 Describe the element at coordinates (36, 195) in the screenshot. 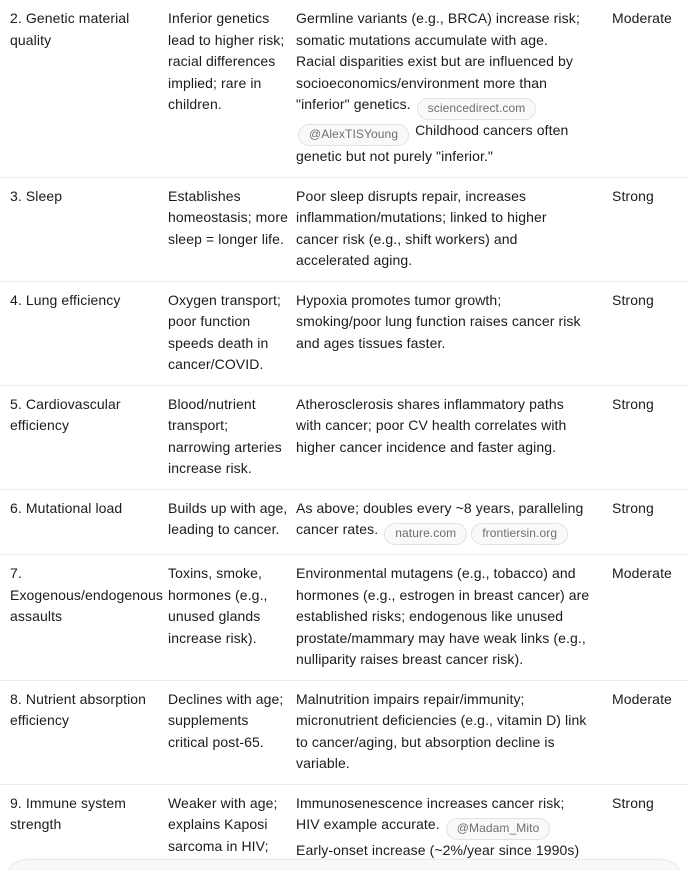

I see `factor-cell: 3. Sleep` at that location.